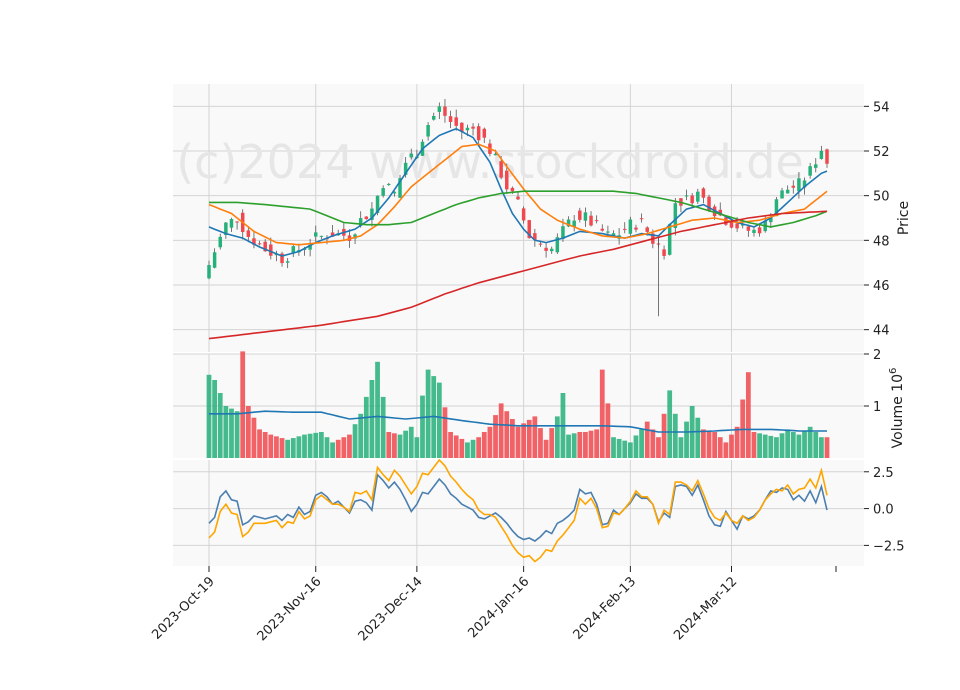 The height and width of the screenshot is (690, 960). What do you see at coordinates (391, 609) in the screenshot?
I see `x-tick-label: 2023-Dec-14` at bounding box center [391, 609].